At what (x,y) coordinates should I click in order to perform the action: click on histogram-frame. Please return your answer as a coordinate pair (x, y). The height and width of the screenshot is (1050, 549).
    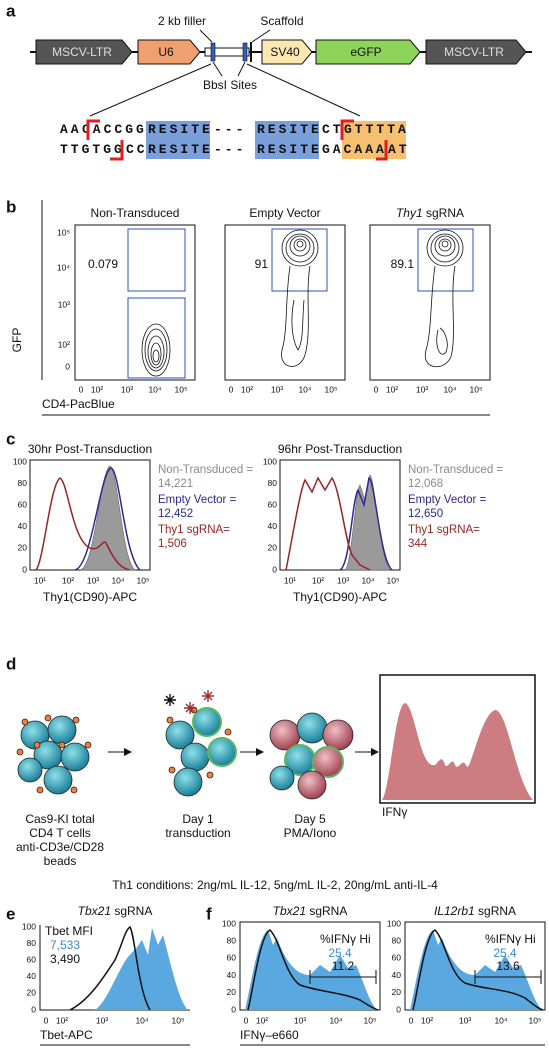
    Looking at the image, I should click on (457, 739).